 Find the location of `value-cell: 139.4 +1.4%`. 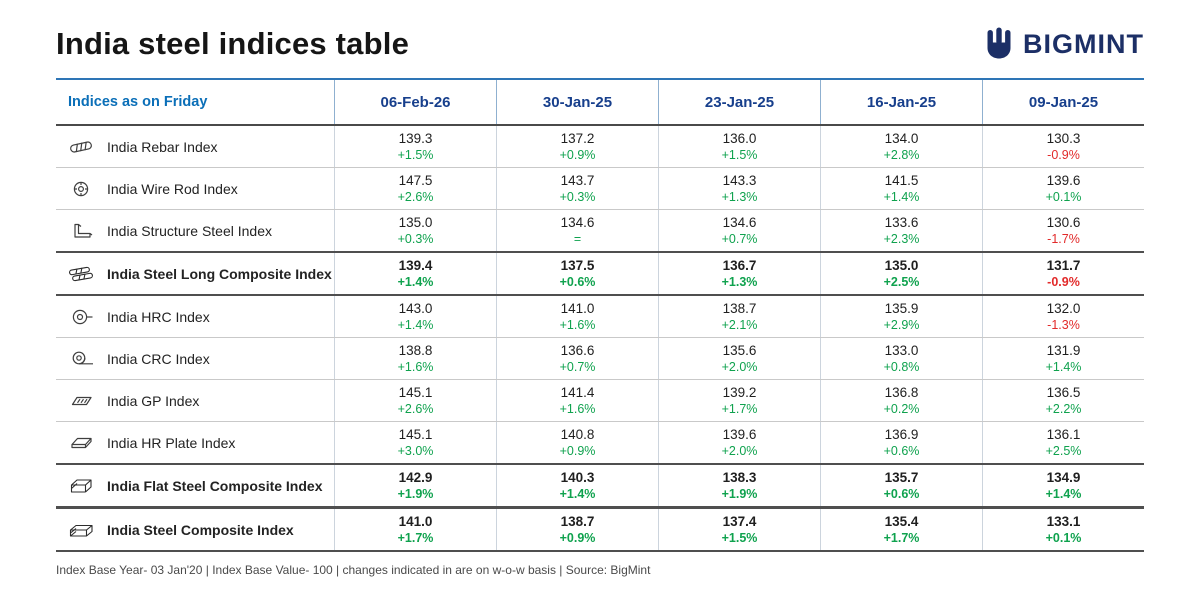

value-cell: 139.4 +1.4% is located at coordinates (415, 273).